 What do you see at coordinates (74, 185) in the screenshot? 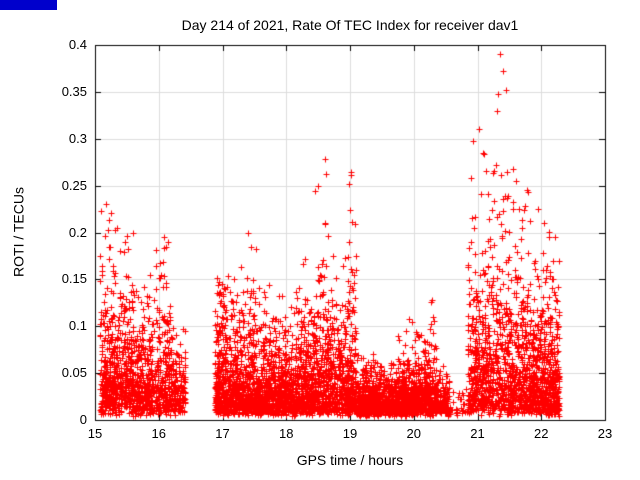
I see `y-tick-label: 0.25` at bounding box center [74, 185].